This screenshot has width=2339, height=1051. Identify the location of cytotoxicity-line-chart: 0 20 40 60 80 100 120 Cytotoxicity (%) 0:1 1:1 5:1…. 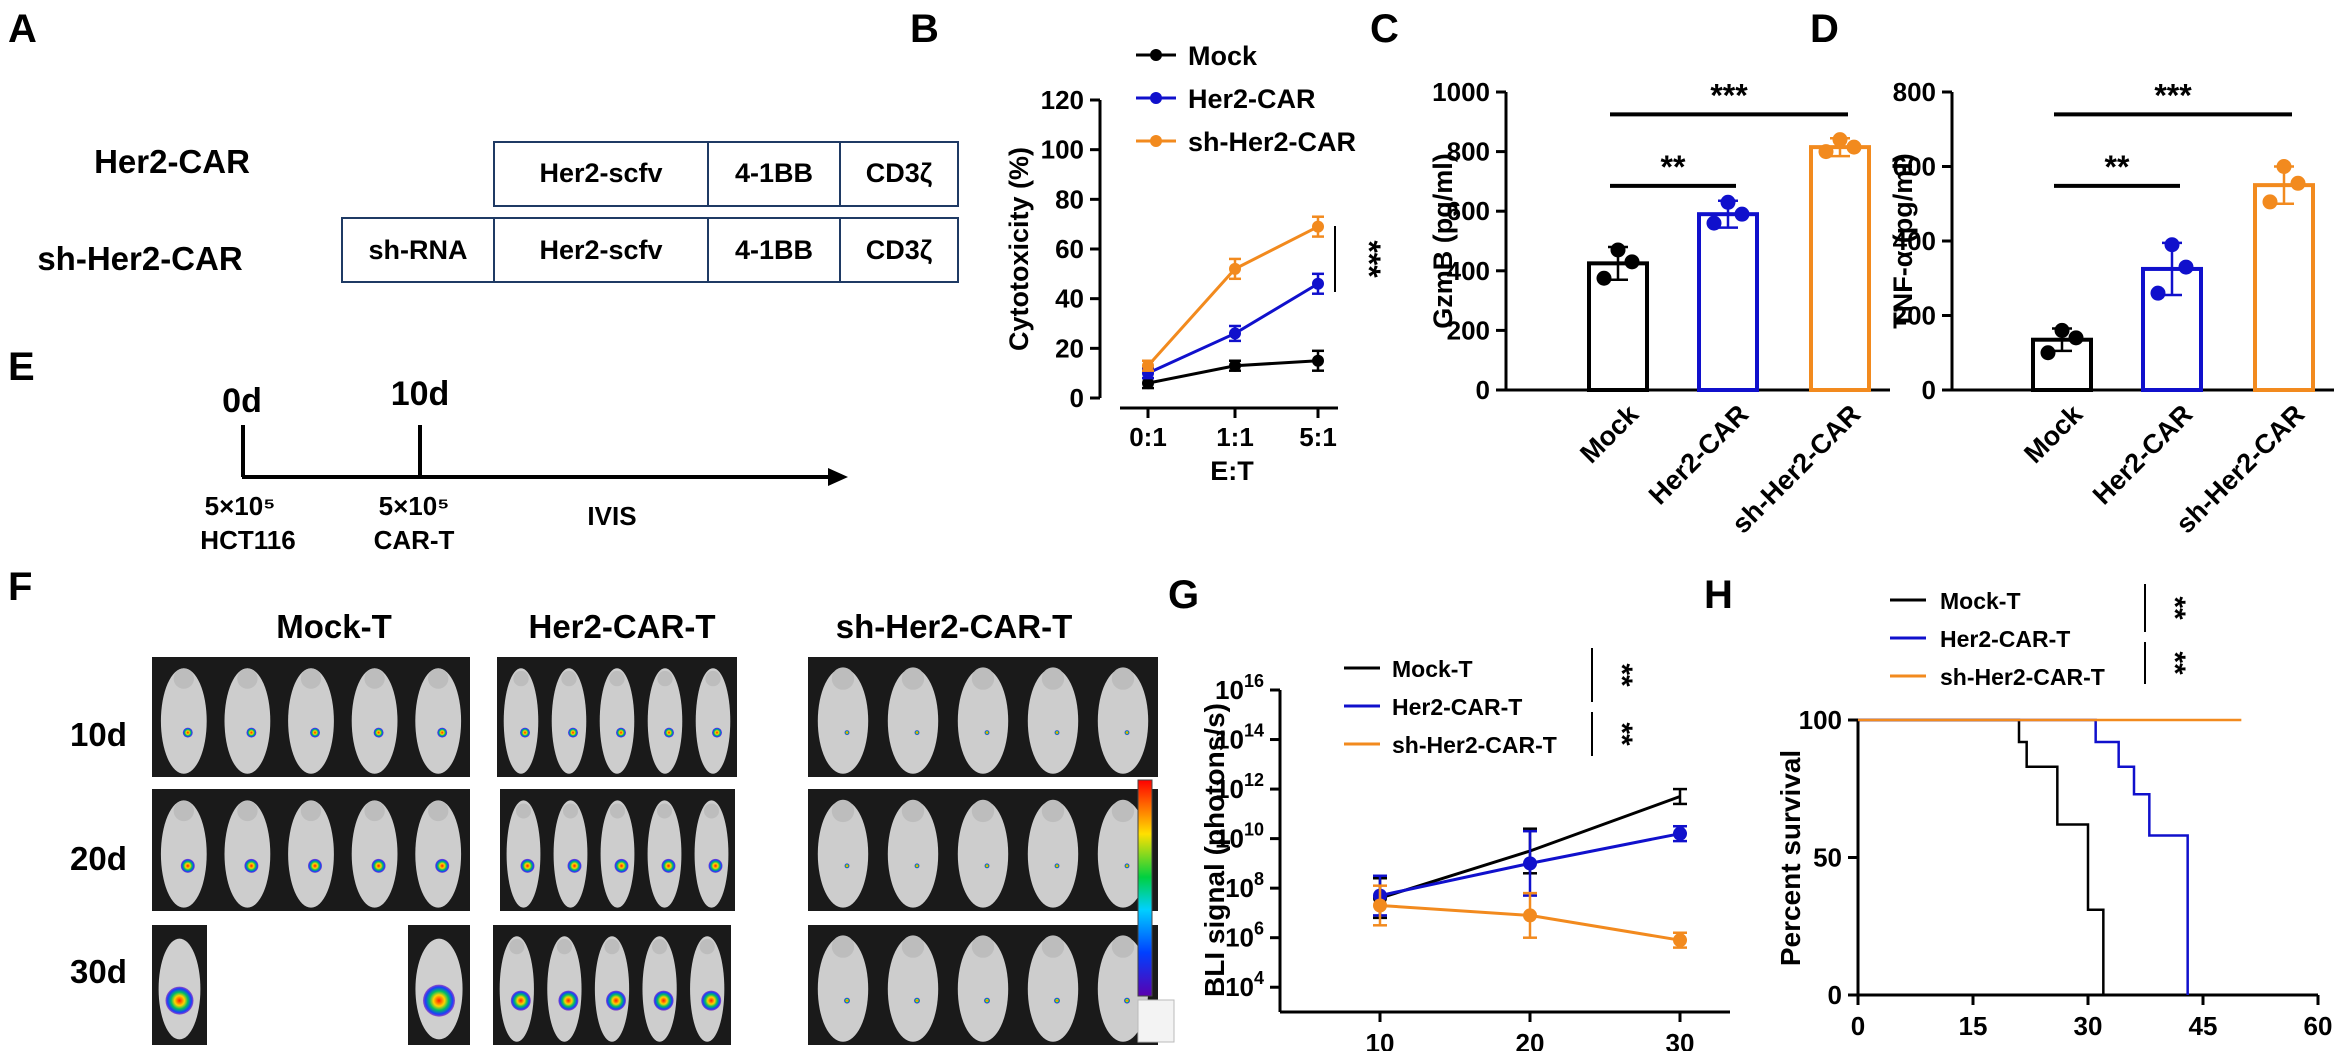
(1195, 263).